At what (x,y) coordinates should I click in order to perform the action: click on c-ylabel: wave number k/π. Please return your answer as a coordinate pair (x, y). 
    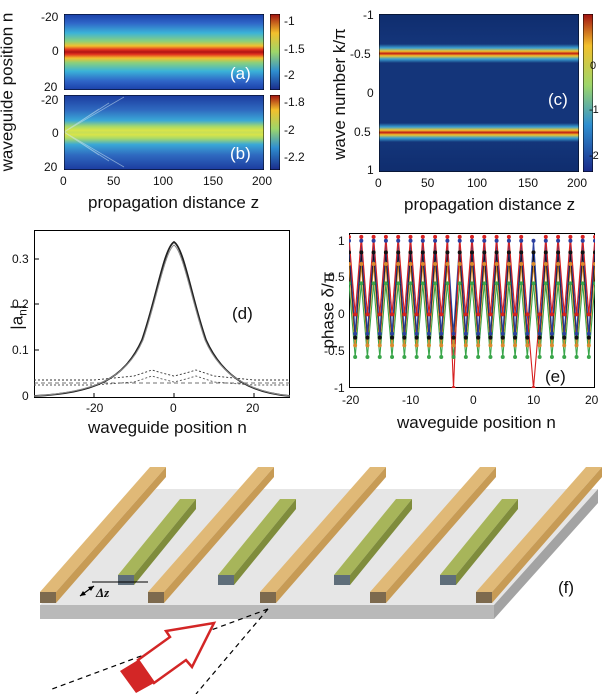
    Looking at the image, I should click on (339, 94).